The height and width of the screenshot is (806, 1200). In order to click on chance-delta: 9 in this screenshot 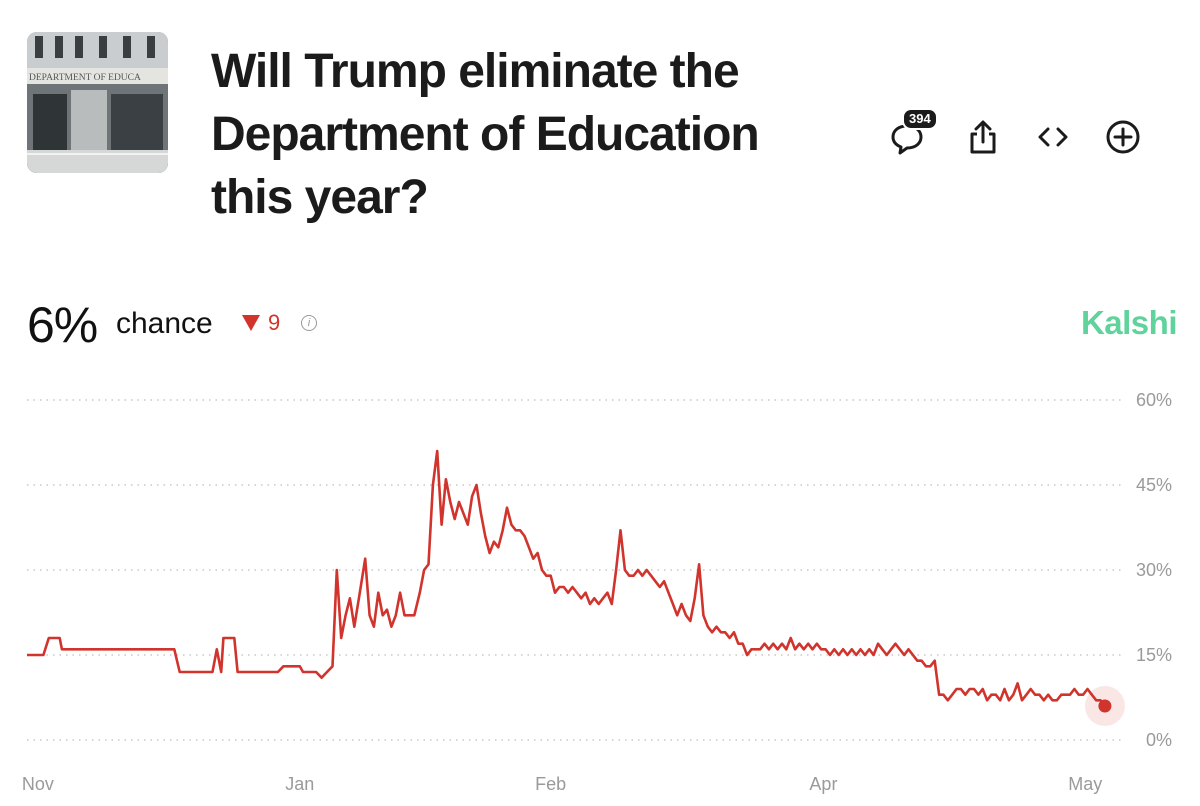, I will do `click(261, 323)`.